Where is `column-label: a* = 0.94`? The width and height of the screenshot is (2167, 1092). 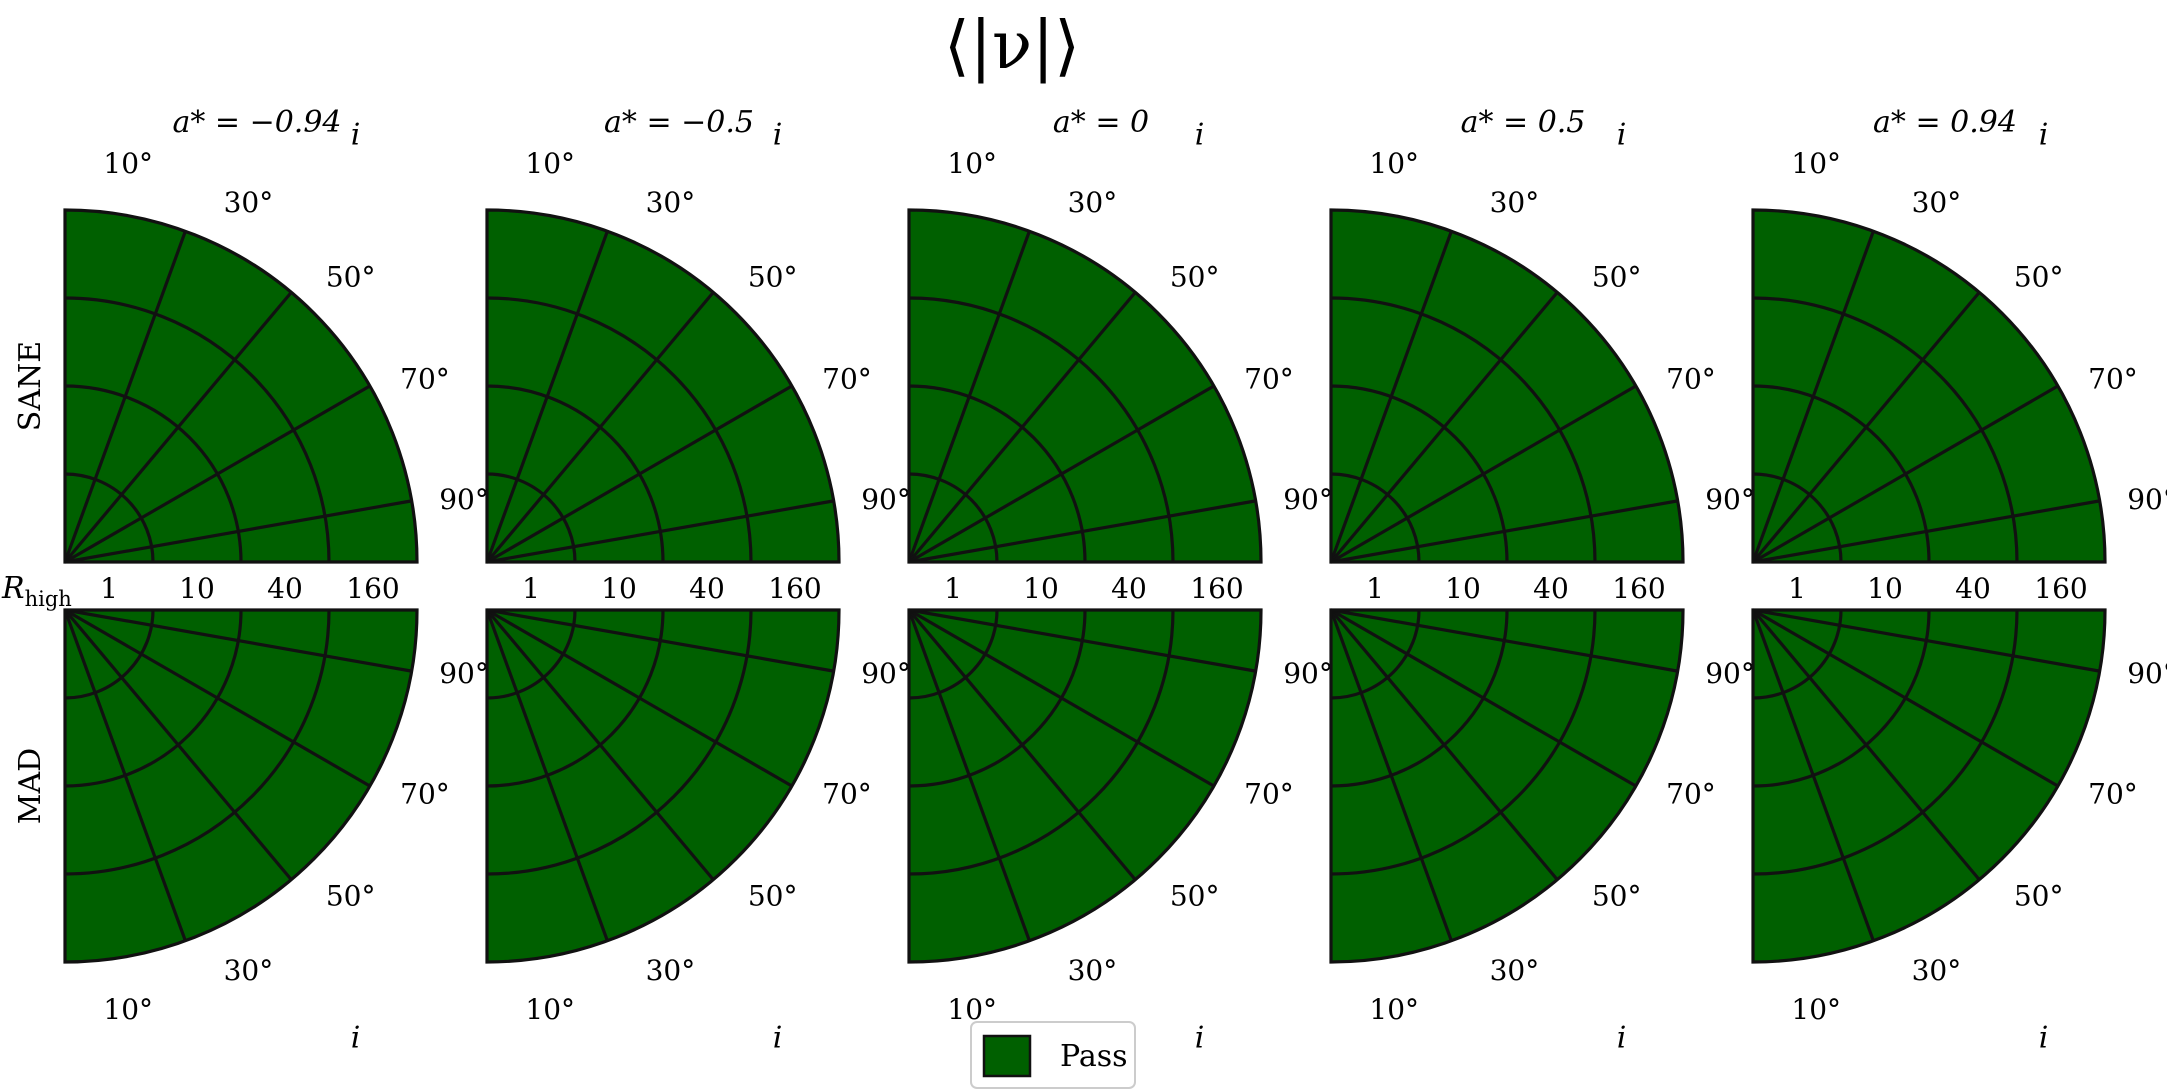 column-label: a* = 0.94 is located at coordinates (1945, 122).